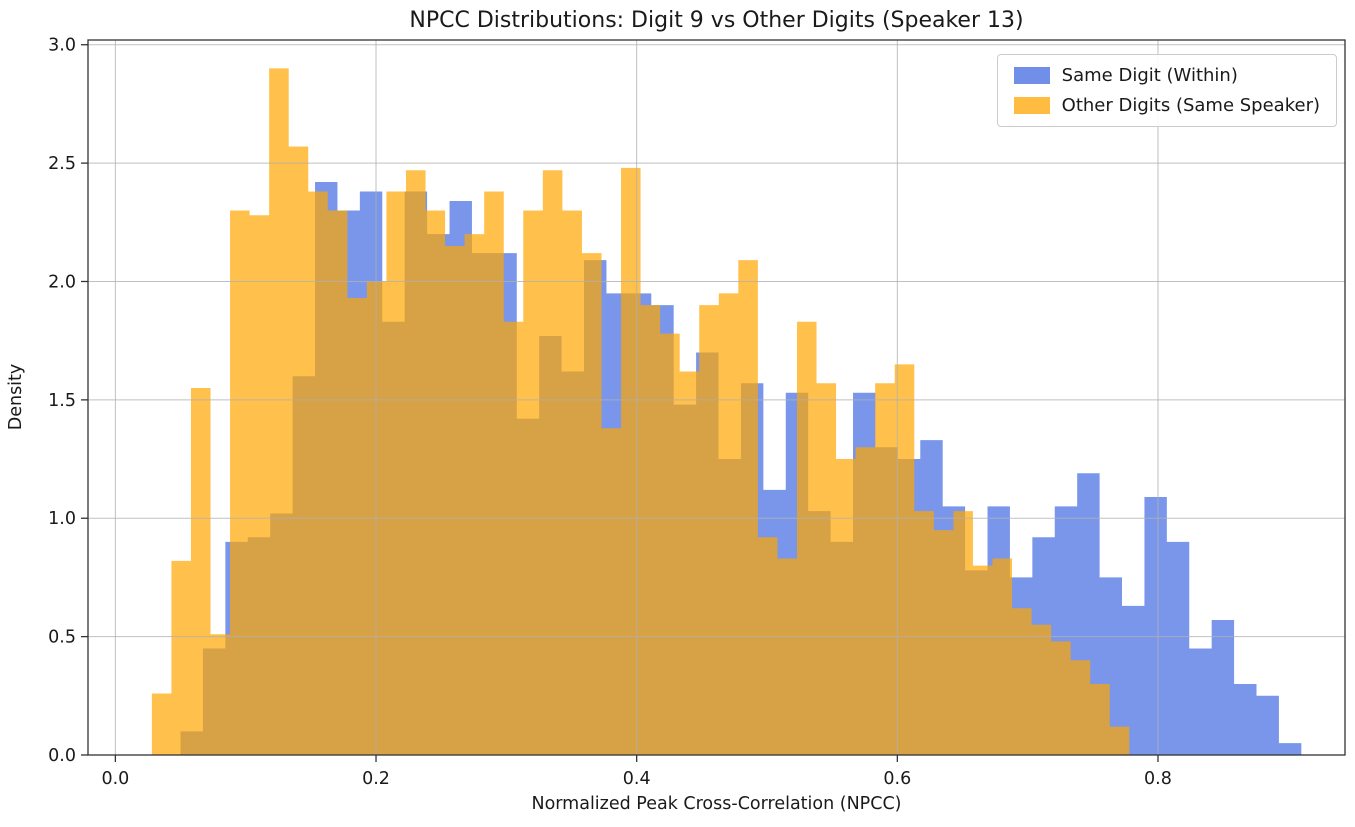  I want to click on legend-label-same-digit: Same Digit (Within), so click(1149, 75).